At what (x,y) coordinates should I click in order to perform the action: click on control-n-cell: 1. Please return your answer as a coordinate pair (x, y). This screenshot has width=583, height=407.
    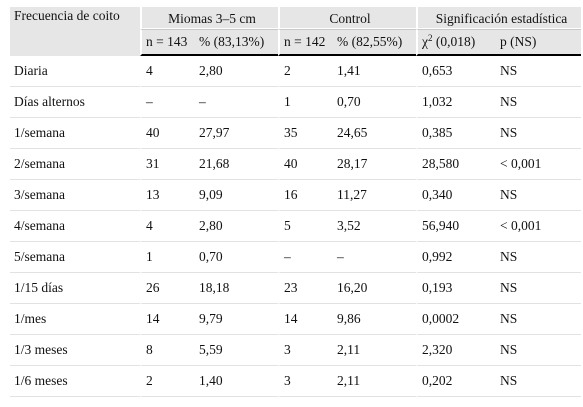
    Looking at the image, I should click on (305, 102).